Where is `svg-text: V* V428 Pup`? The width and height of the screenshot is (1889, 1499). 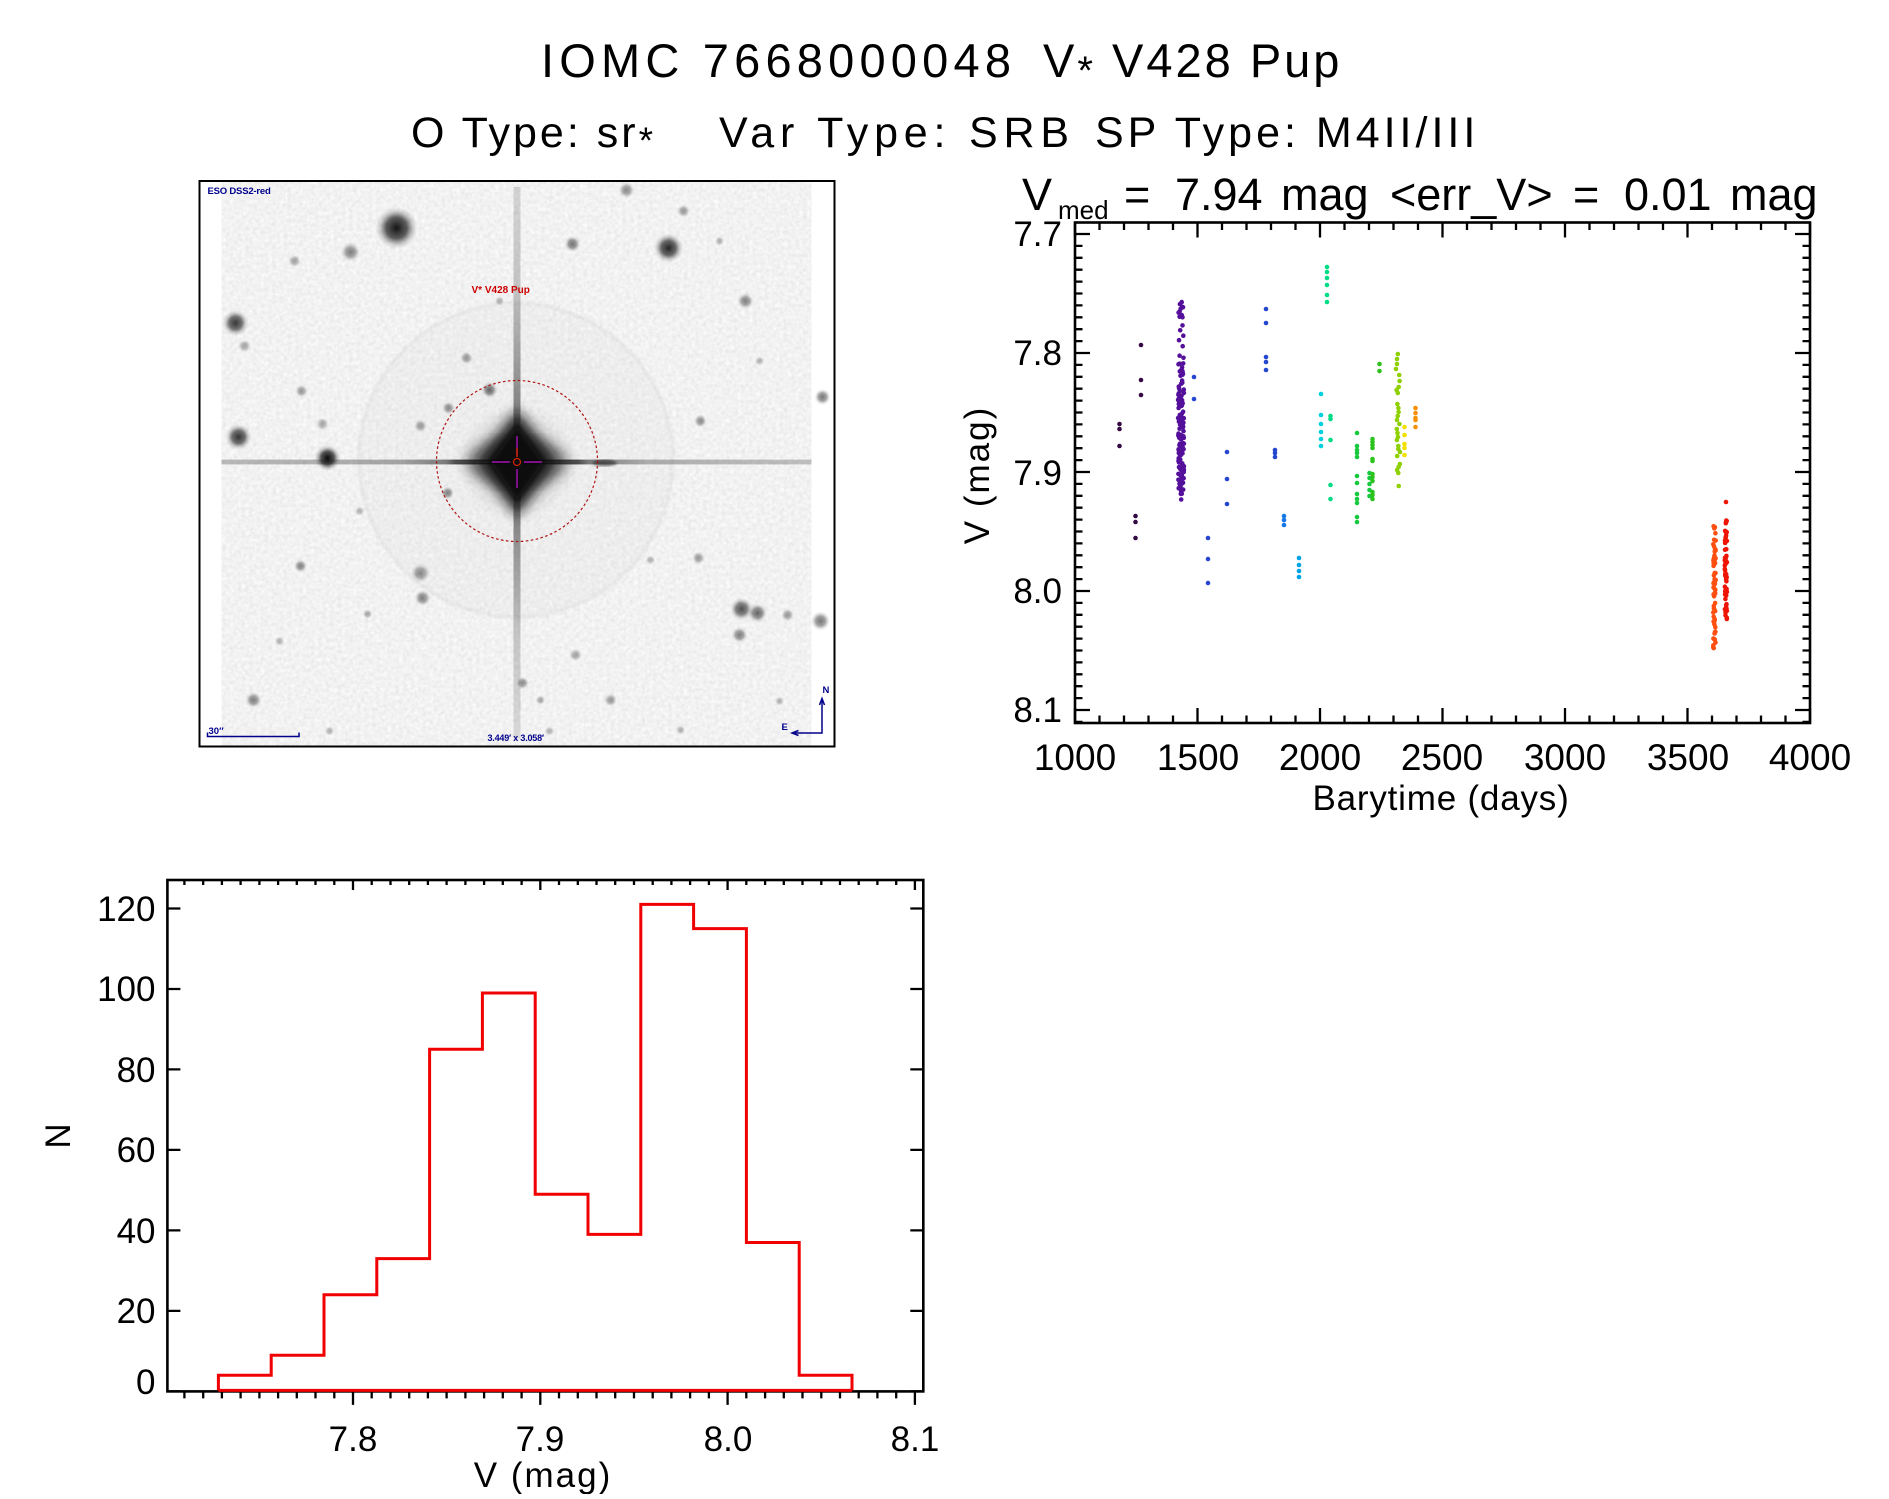 svg-text: V* V428 Pup is located at coordinates (501, 290).